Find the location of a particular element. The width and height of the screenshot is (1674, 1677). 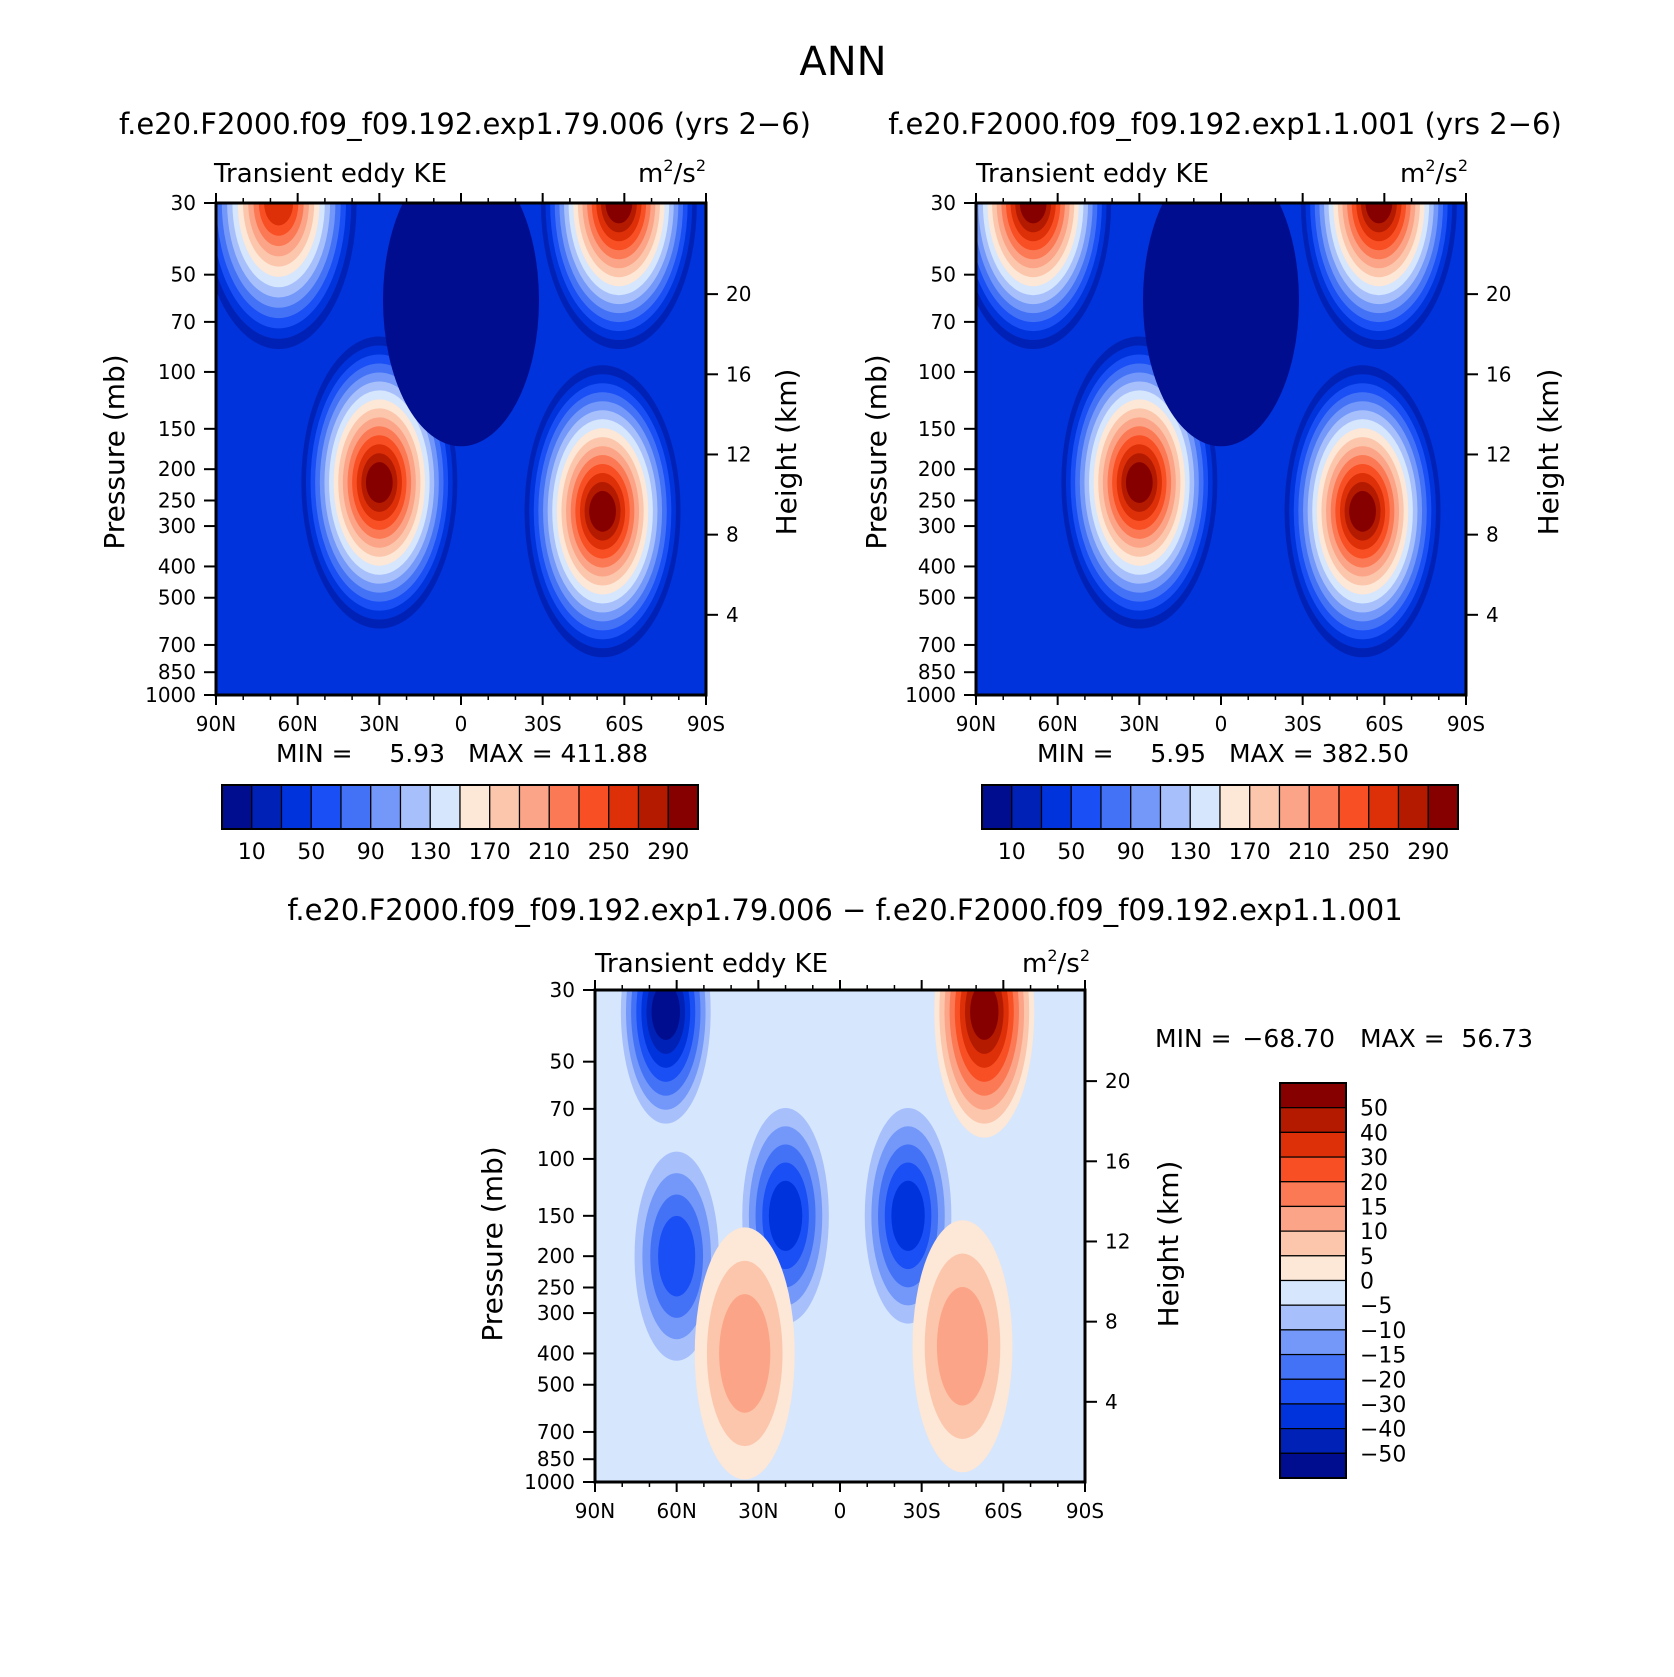

y-tick-label: 850 is located at coordinates (937, 672).